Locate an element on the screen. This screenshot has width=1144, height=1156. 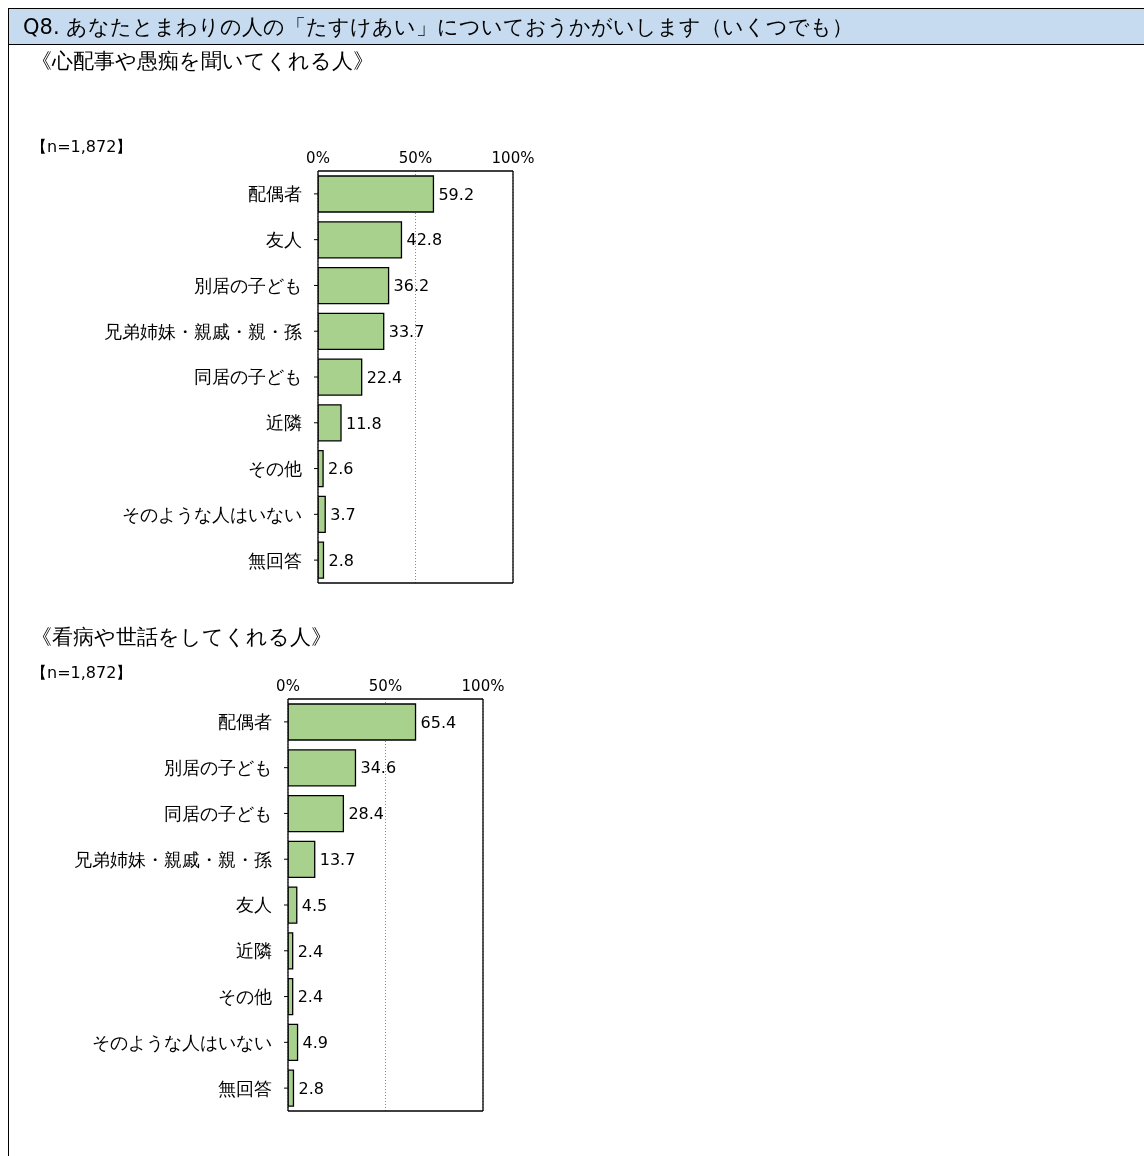
data-label: 34.6 is located at coordinates (378, 768).